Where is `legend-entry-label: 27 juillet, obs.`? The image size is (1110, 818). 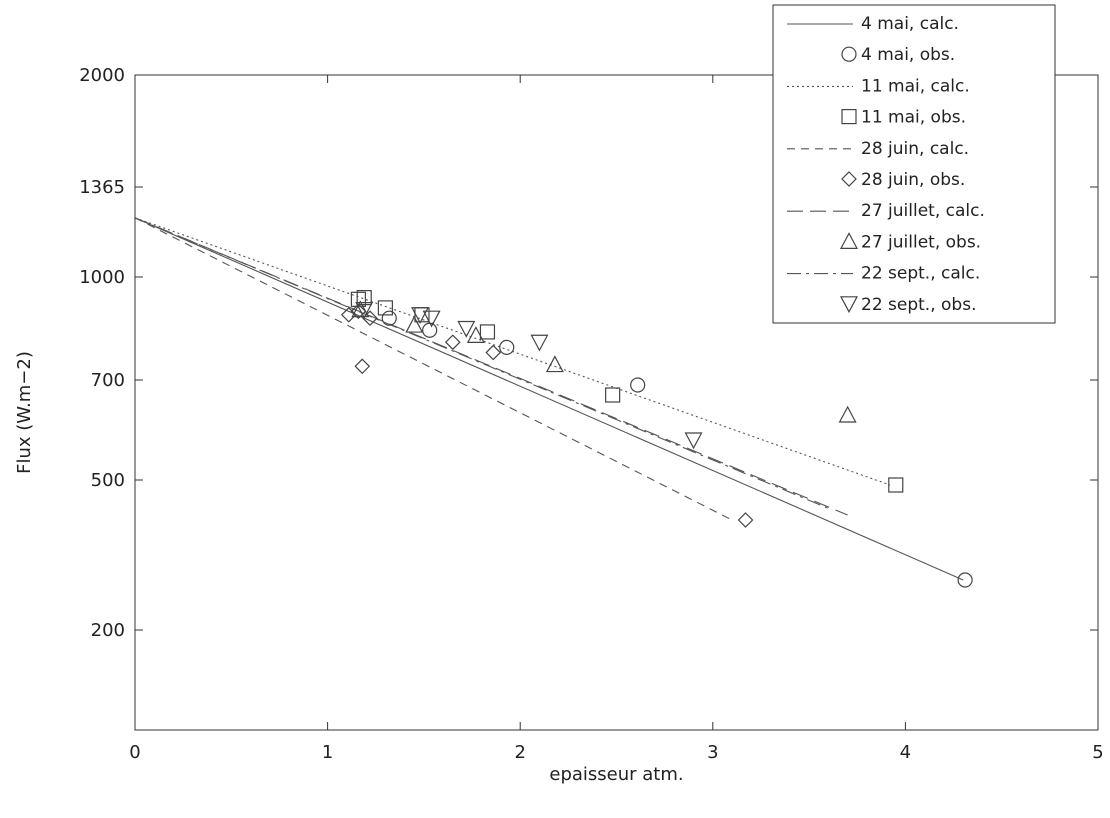
legend-entry-label: 27 juillet, obs. is located at coordinates (921, 242).